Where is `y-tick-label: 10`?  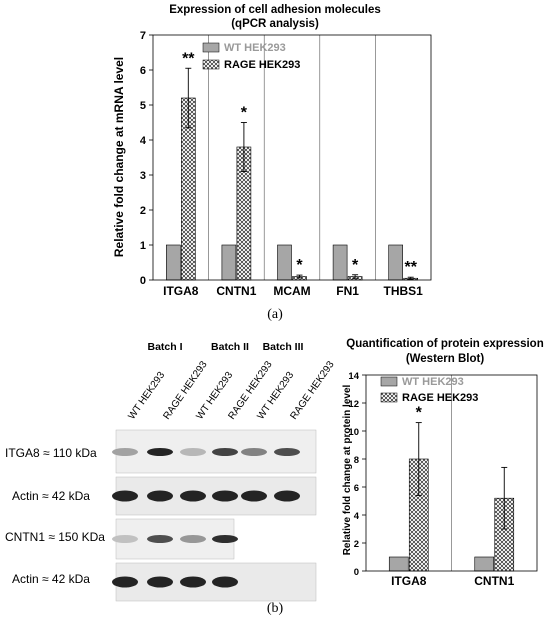
y-tick-label: 10 is located at coordinates (353, 432).